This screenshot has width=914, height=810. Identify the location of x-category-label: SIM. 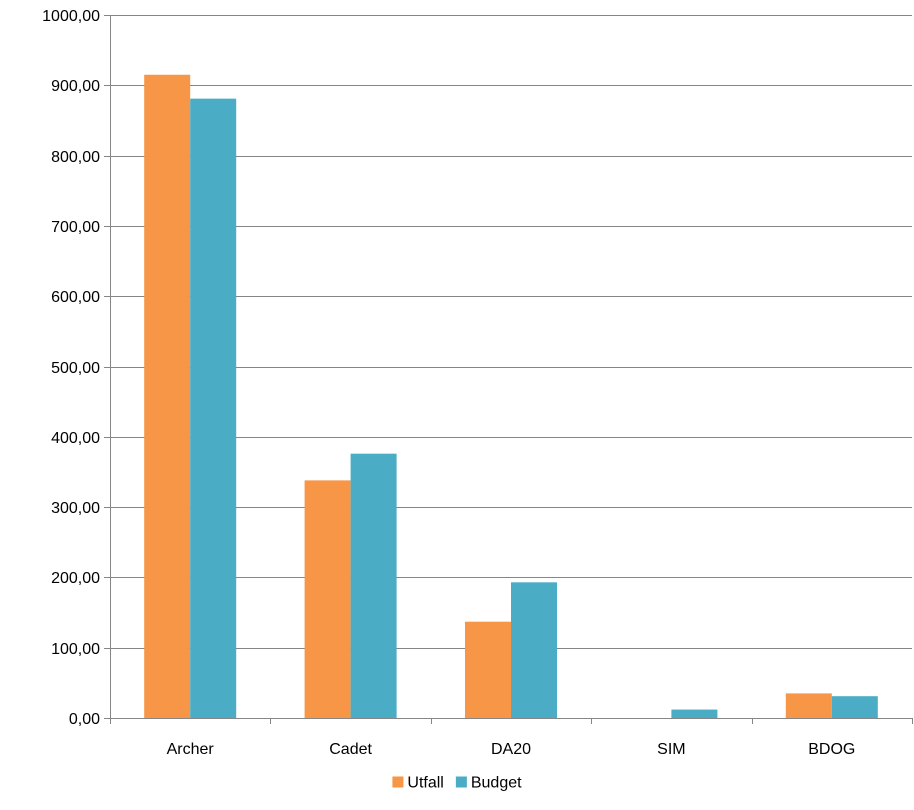
(671, 749).